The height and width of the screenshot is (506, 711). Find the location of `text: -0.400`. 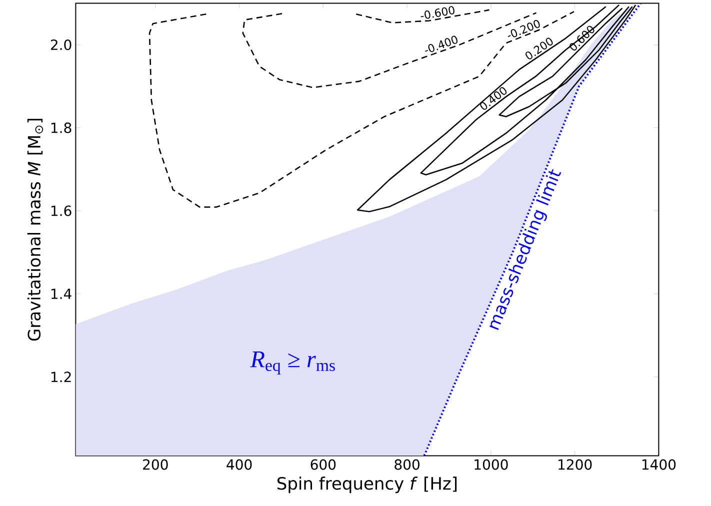

text: -0.400 is located at coordinates (441, 44).